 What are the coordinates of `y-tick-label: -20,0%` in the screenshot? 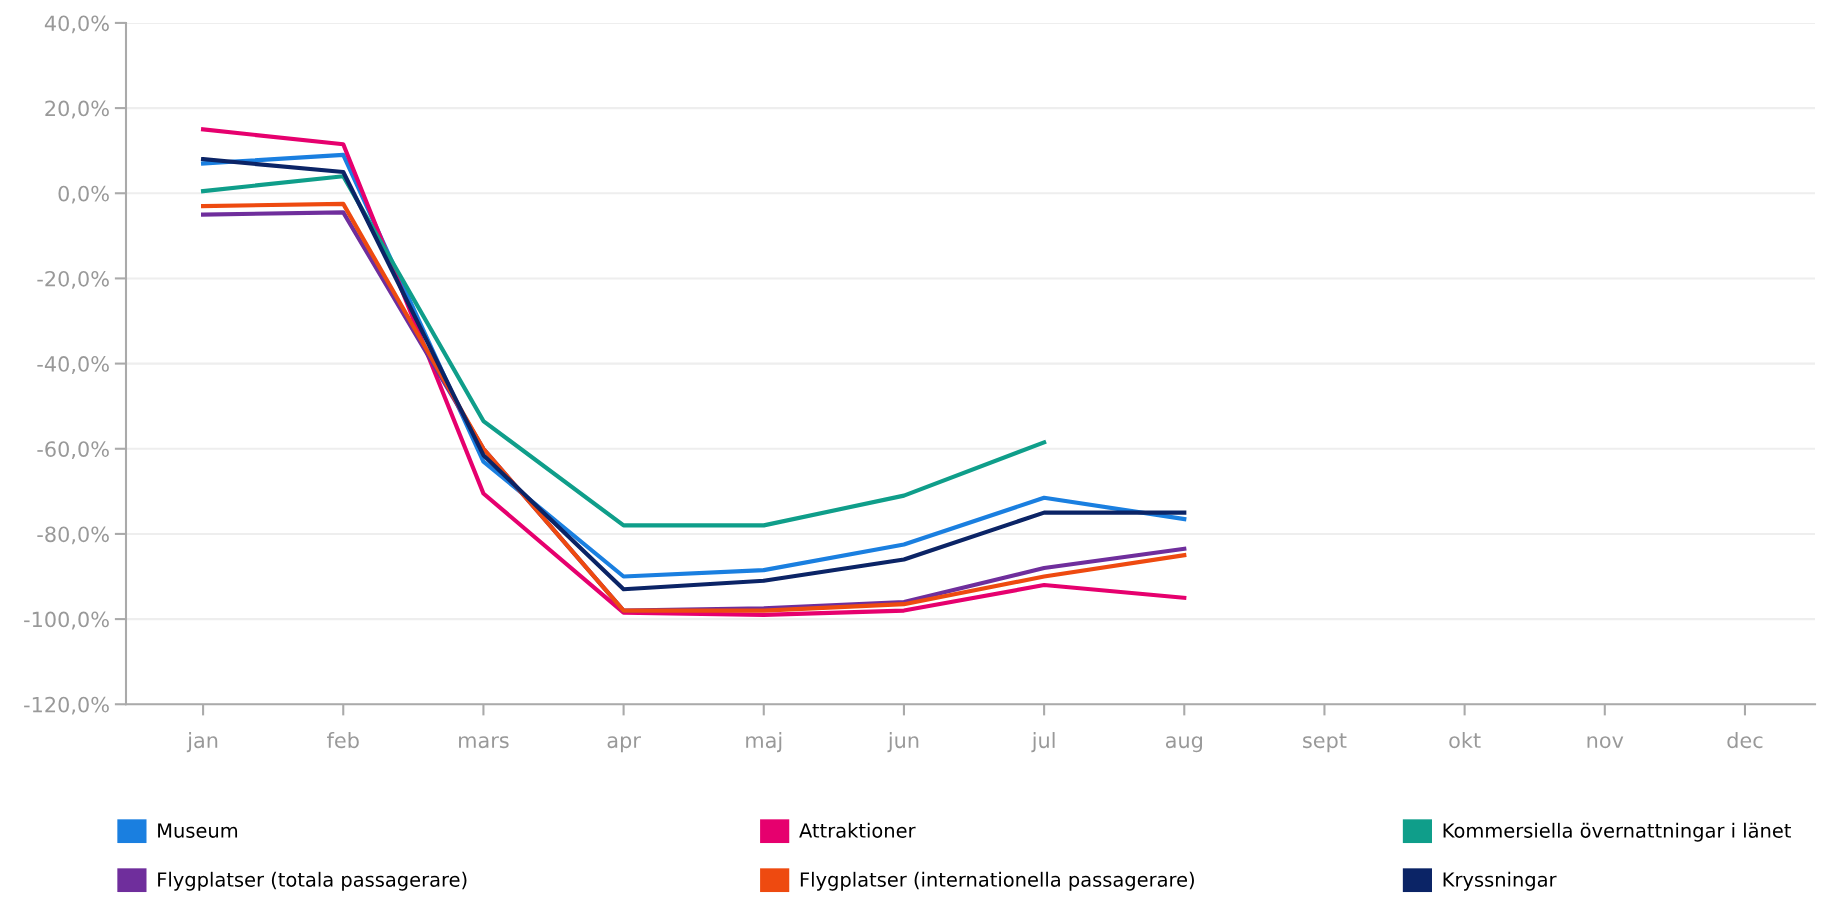 It's located at (73, 279).